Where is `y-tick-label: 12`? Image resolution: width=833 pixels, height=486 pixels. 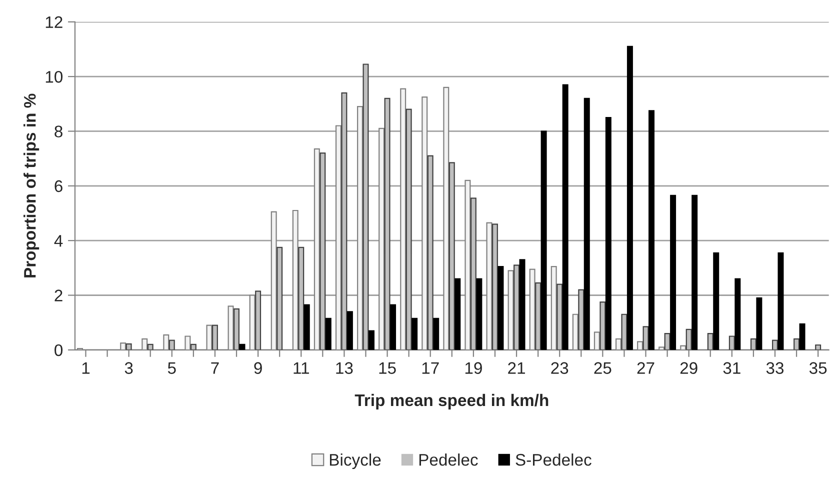
y-tick-label: 12 is located at coordinates (54, 22).